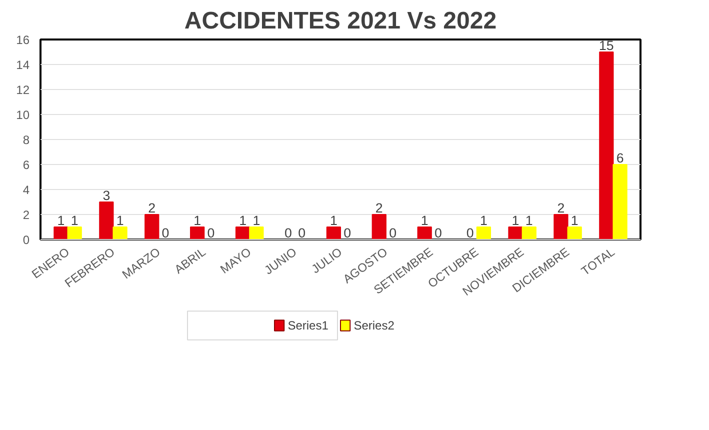 This screenshot has width=709, height=430. What do you see at coordinates (23, 90) in the screenshot?
I see `y-tick-label: 12` at bounding box center [23, 90].